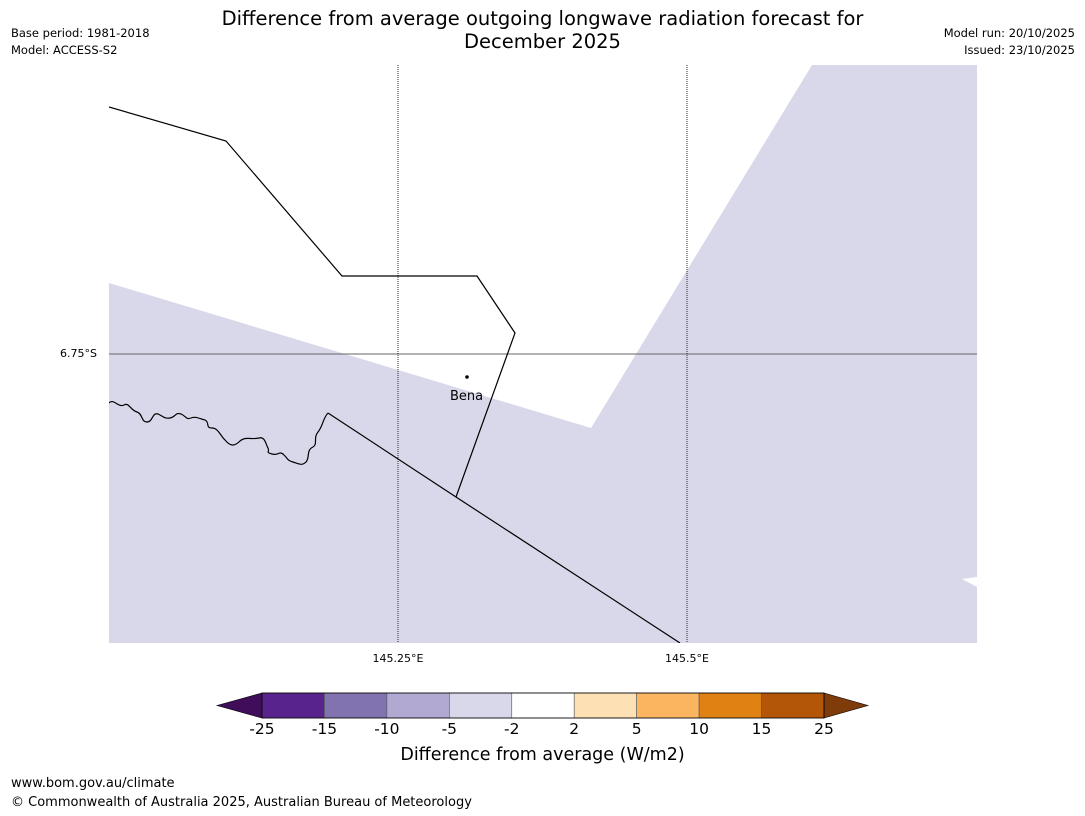  I want to click on colorbar-tick-label: -2, so click(512, 729).